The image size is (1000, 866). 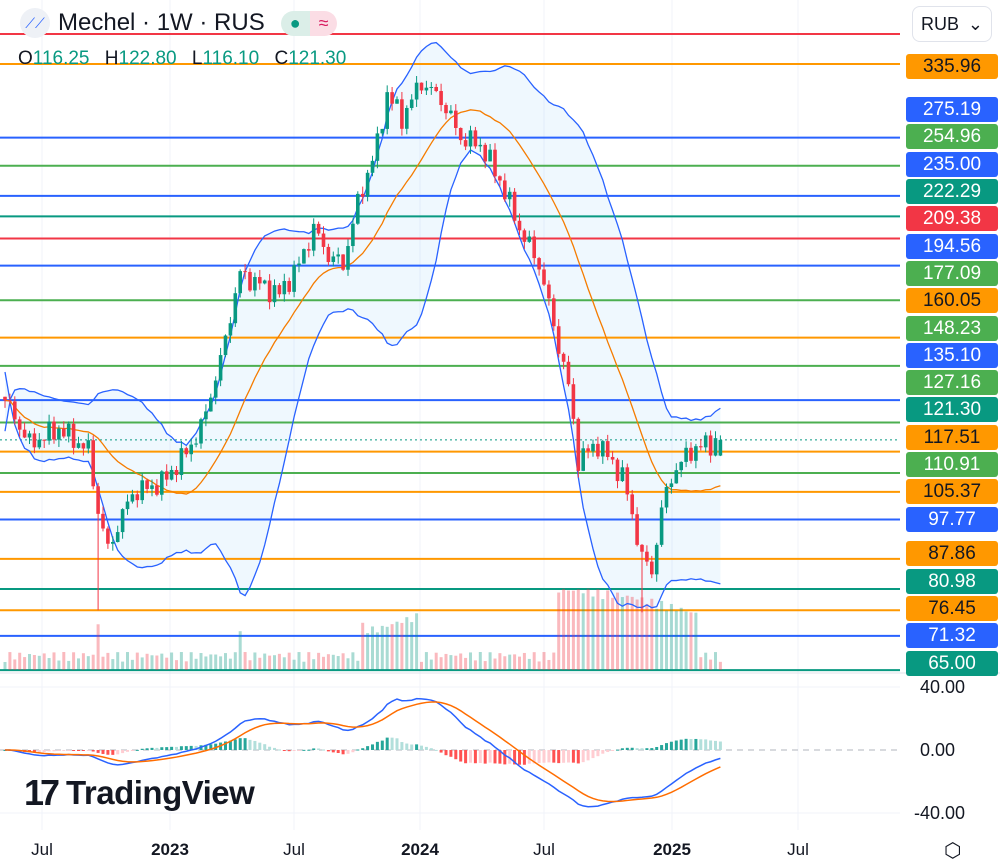 What do you see at coordinates (317, 58) in the screenshot?
I see `close-value: 121.30` at bounding box center [317, 58].